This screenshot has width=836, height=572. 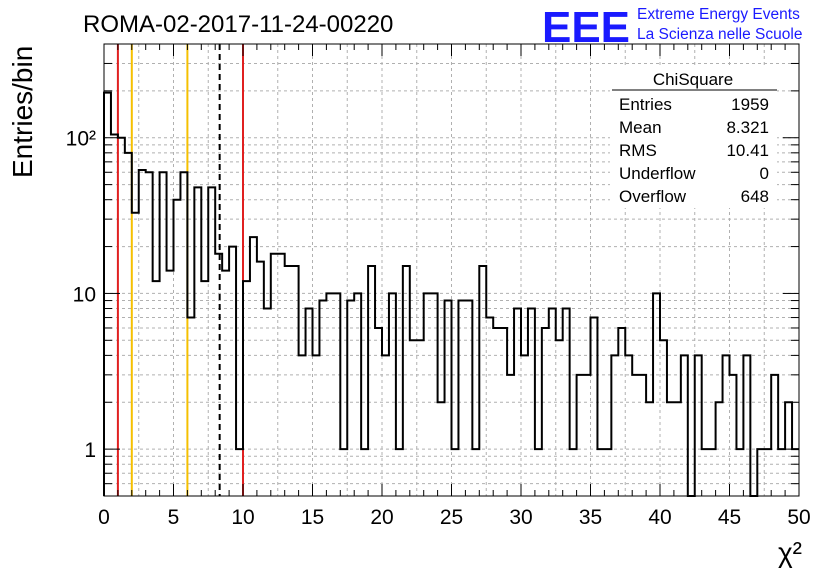 I want to click on x-tick-label: 35, so click(x=590, y=517).